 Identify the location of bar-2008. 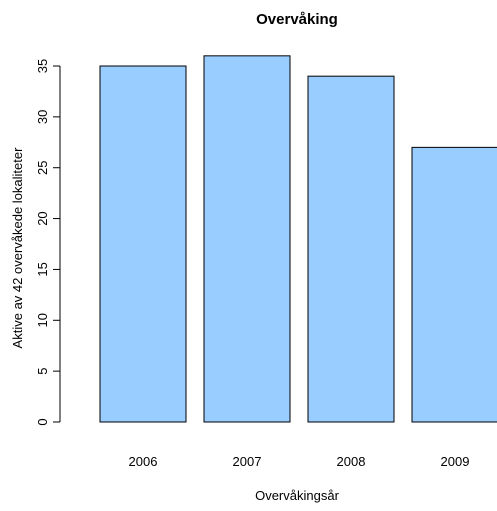
(351, 249).